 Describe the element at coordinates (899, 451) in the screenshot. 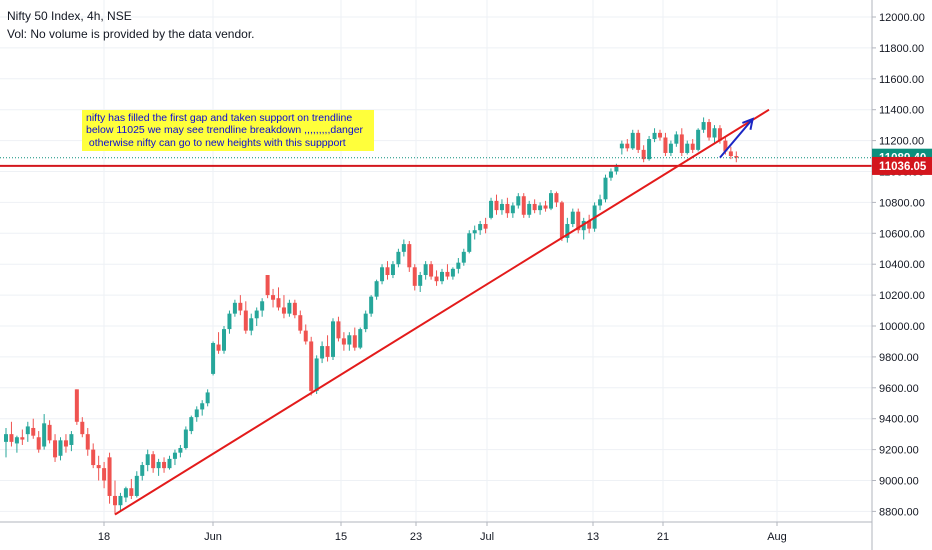

I see `price-tick-label: 9200.00` at that location.